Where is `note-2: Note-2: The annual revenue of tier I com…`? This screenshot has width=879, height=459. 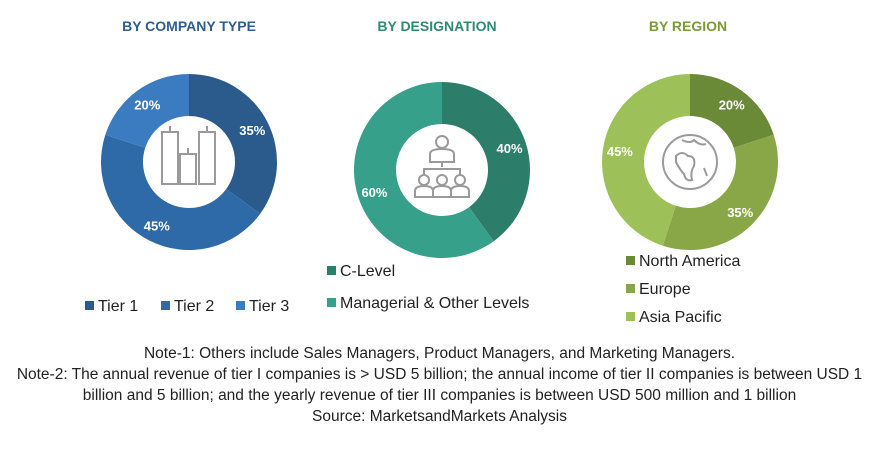 note-2: Note-2: The annual revenue of tier I com… is located at coordinates (439, 385).